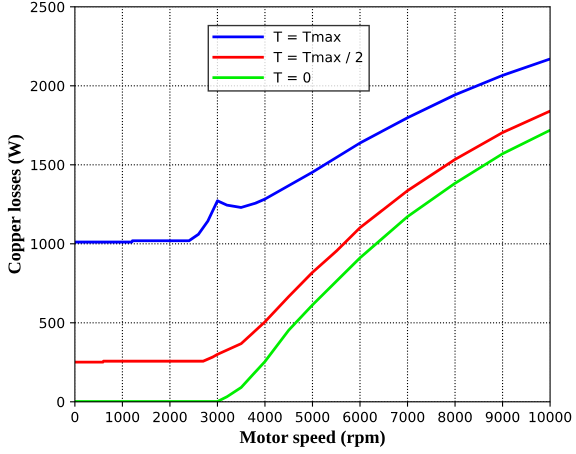 This screenshot has height=454, width=576. What do you see at coordinates (47, 165) in the screenshot?
I see `y-tick-label: 1500` at bounding box center [47, 165].